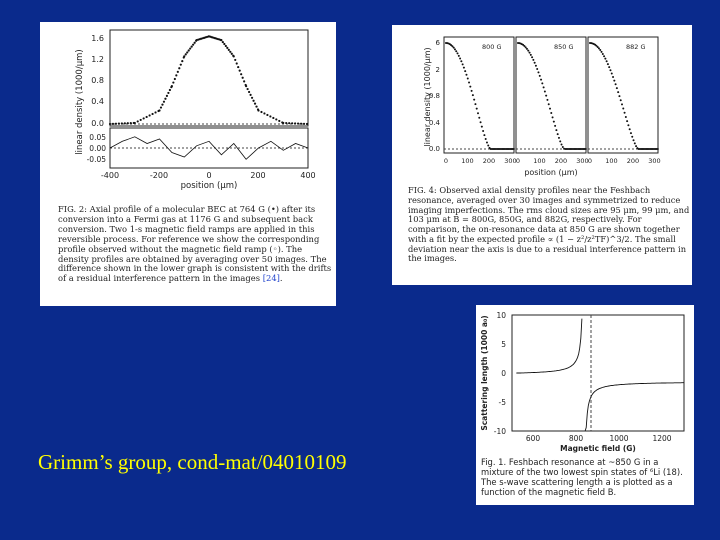 Image resolution: width=720 pixels, height=540 pixels. What do you see at coordinates (503, 373) in the screenshot?
I see `fig1-ytick: 0` at bounding box center [503, 373].